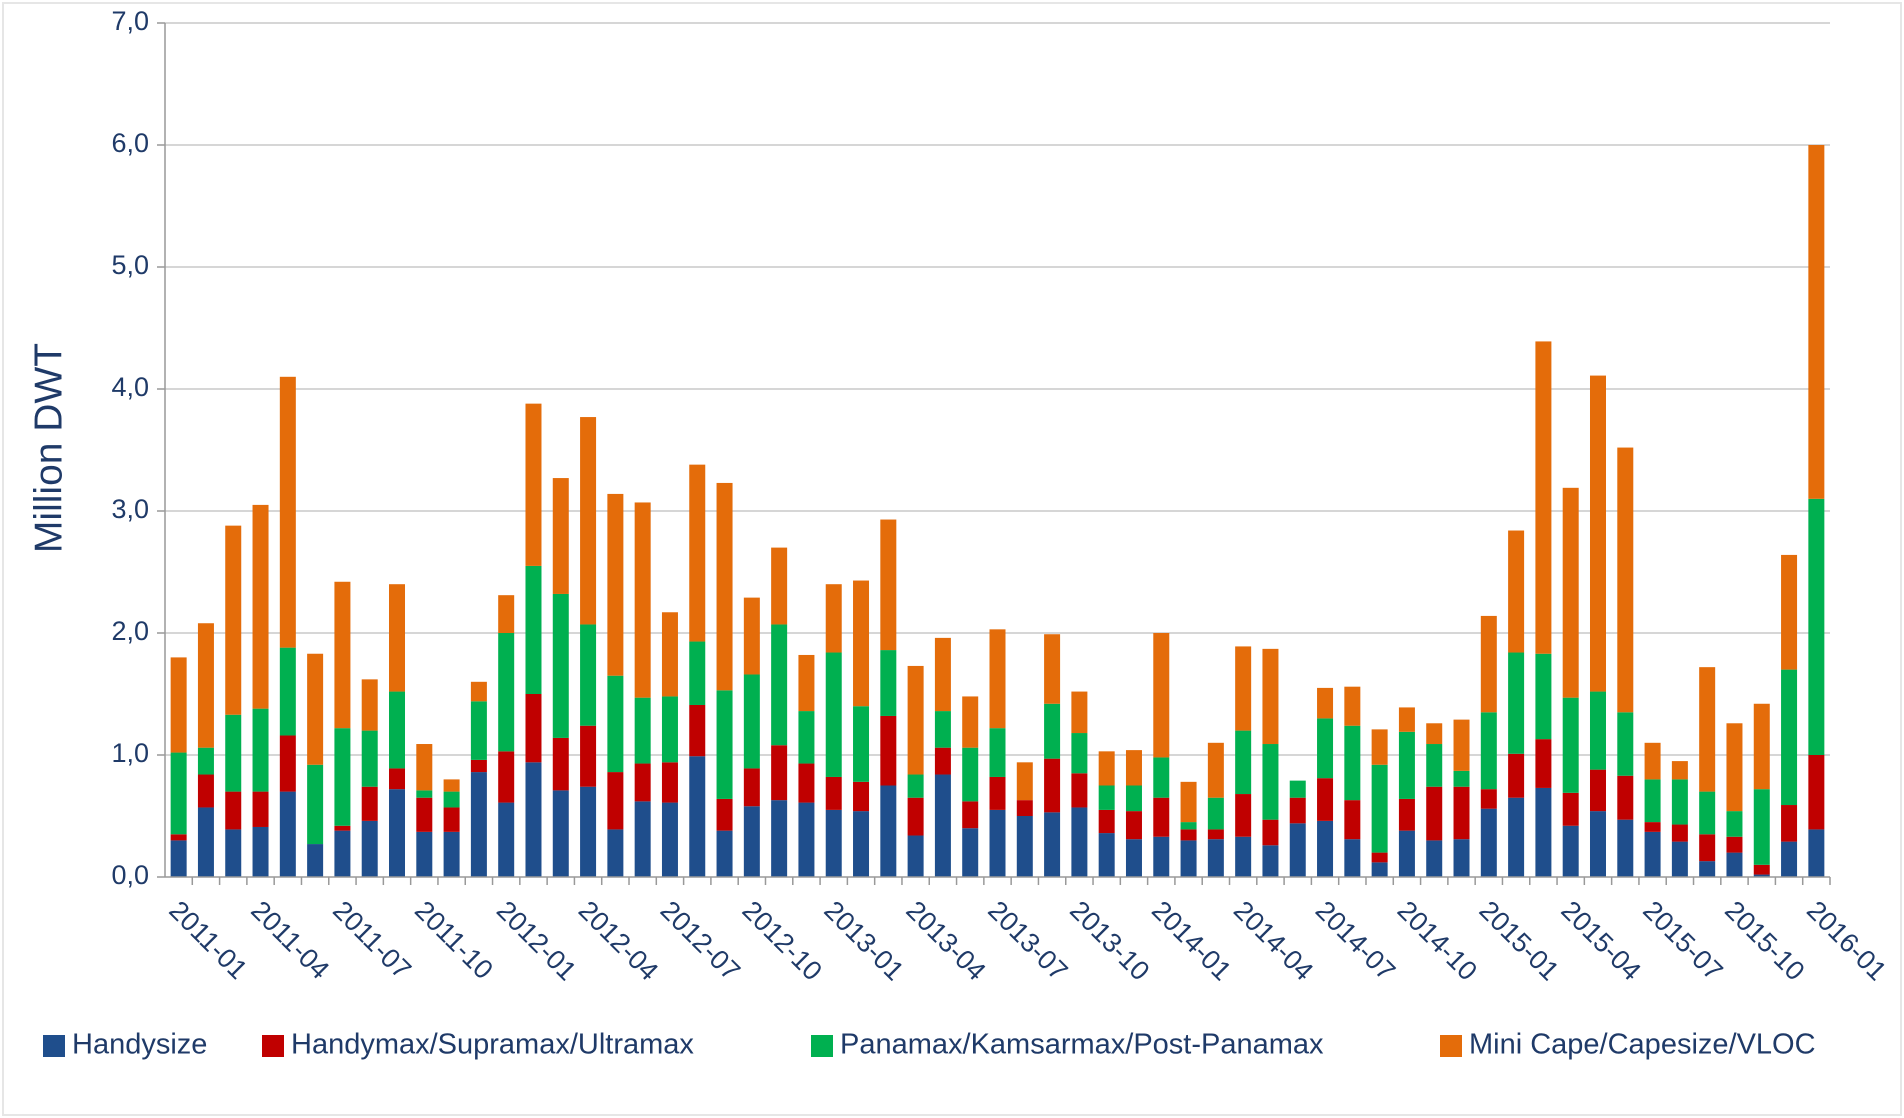 The image size is (1904, 1118). What do you see at coordinates (139, 1045) in the screenshot?
I see `legend-label: Handysize` at bounding box center [139, 1045].